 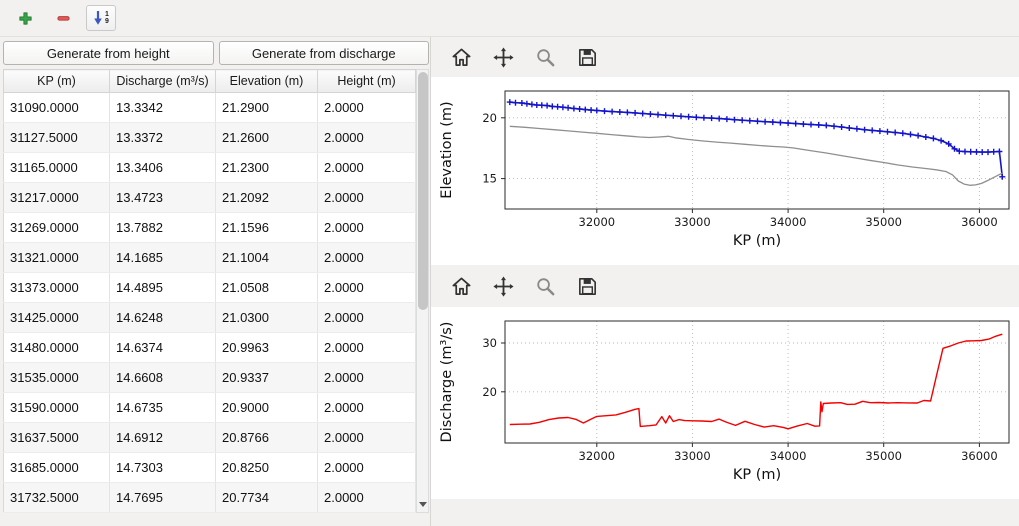 What do you see at coordinates (266, 197) in the screenshot?
I see `table-cell: 21.2092` at bounding box center [266, 197].